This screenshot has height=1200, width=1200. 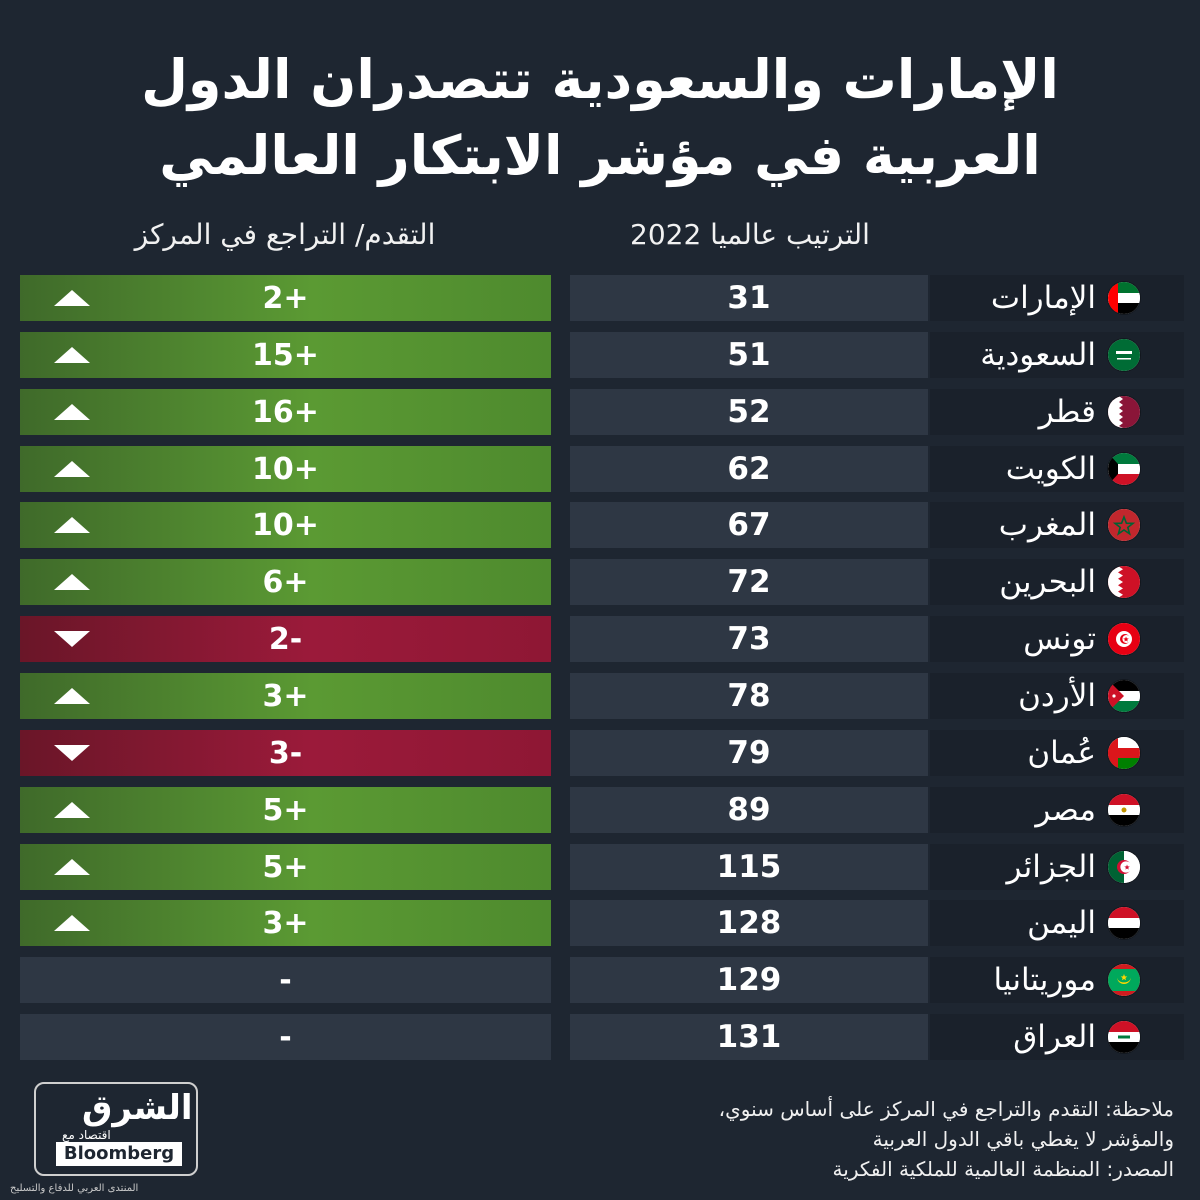 What do you see at coordinates (749, 980) in the screenshot?
I see `rank-value: 129` at bounding box center [749, 980].